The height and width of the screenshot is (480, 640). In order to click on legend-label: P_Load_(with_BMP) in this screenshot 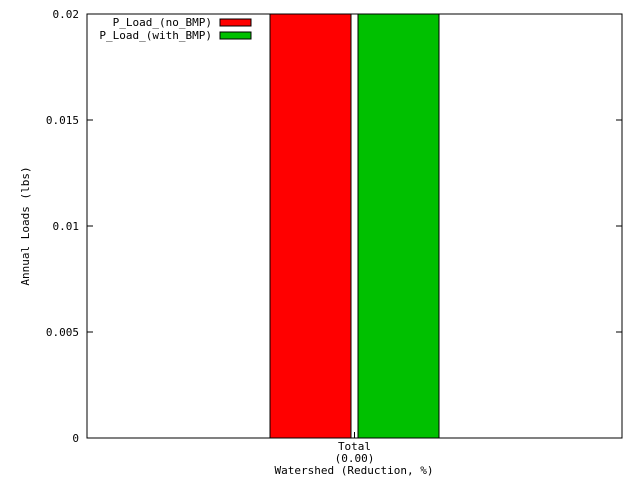, I will do `click(155, 35)`.